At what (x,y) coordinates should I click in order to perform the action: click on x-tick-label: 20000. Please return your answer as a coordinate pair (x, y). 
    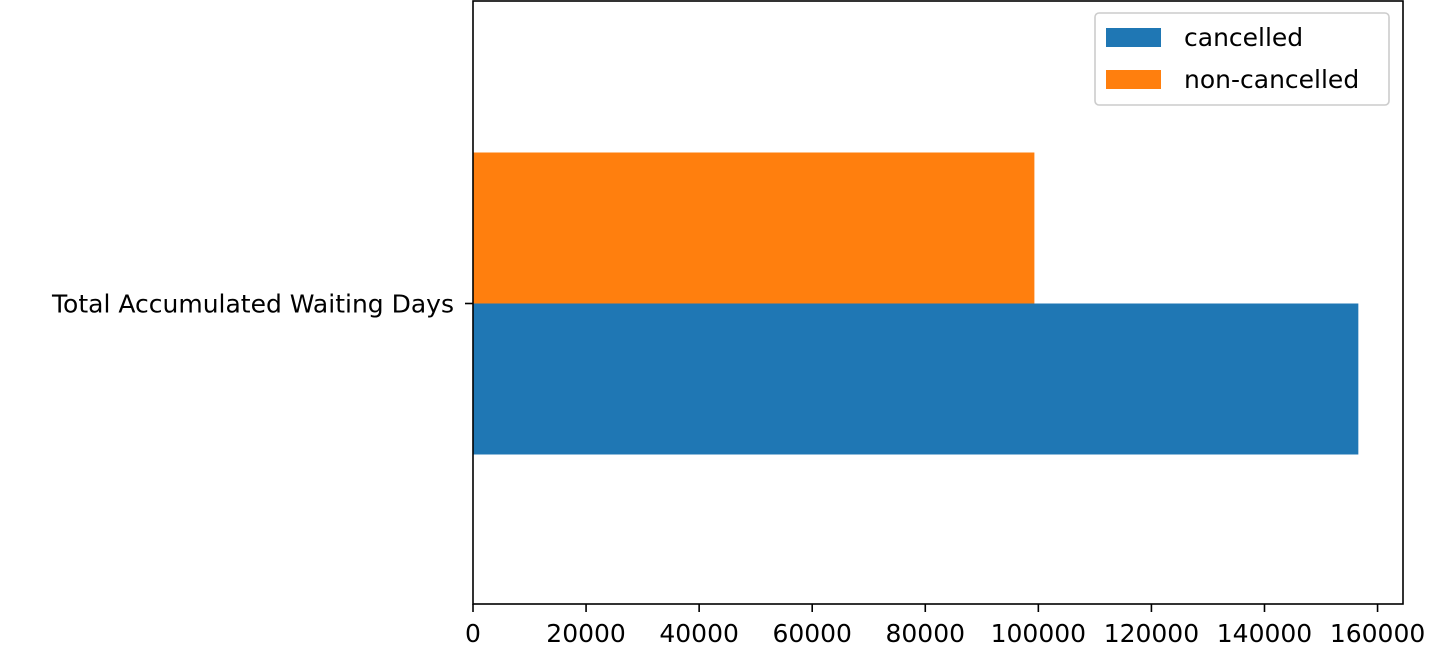
    Looking at the image, I should click on (586, 633).